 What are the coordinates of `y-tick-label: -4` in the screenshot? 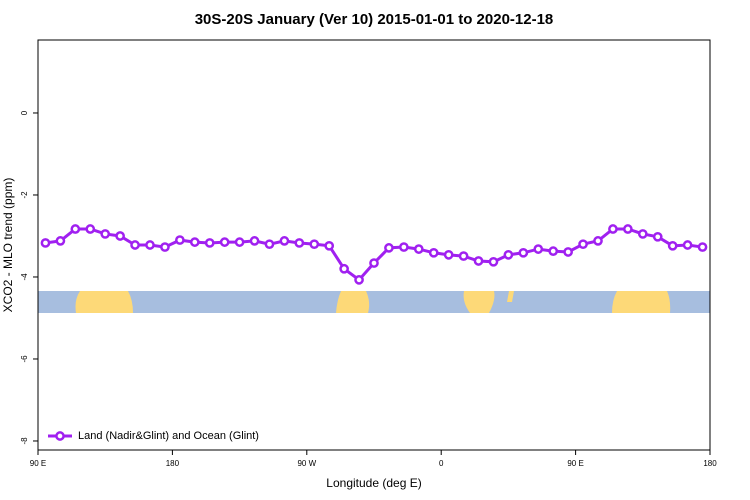 It's located at (24, 277).